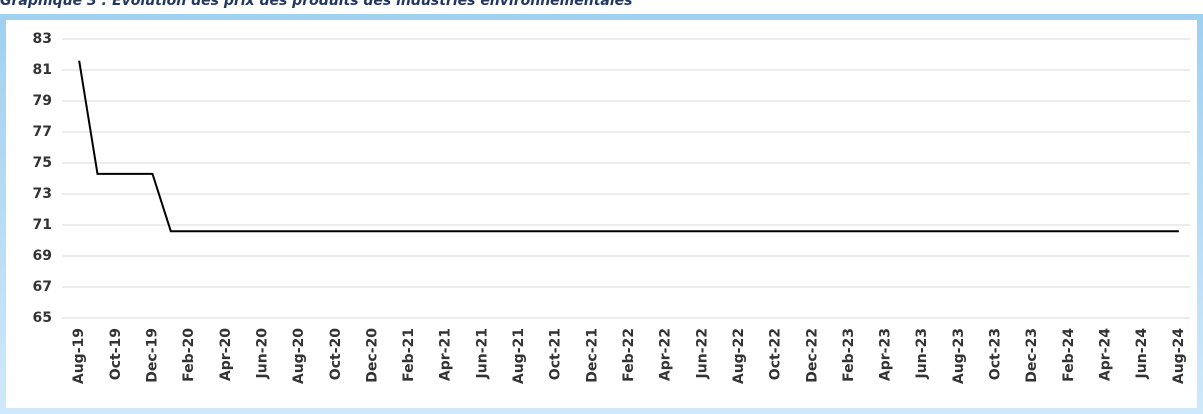 The height and width of the screenshot is (414, 1203). Describe the element at coordinates (79, 356) in the screenshot. I see `x-tick-label: Aug-19` at that location.